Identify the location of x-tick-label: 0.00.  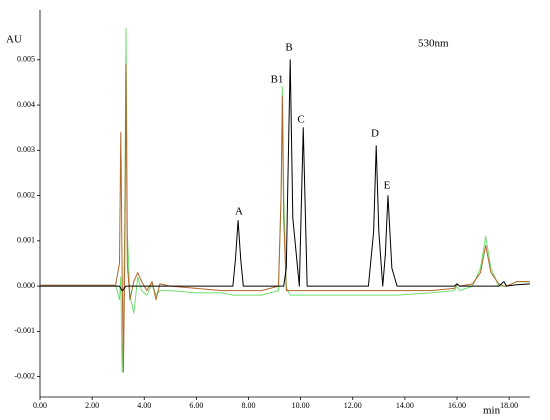
(40, 405).